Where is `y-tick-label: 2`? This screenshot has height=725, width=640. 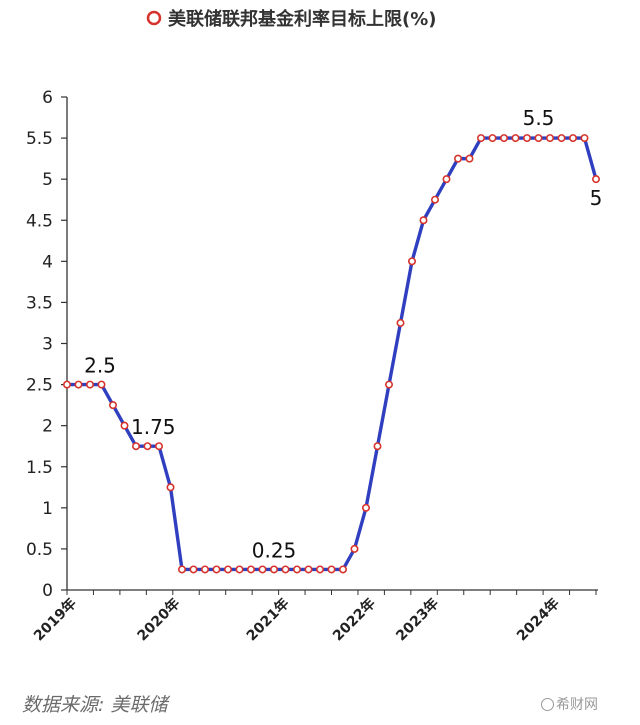
y-tick-label: 2 is located at coordinates (47, 427).